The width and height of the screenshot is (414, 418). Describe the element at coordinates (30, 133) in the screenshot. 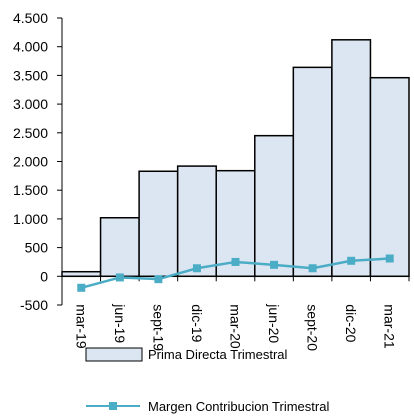

I see `y-tick-label: 2.500` at that location.